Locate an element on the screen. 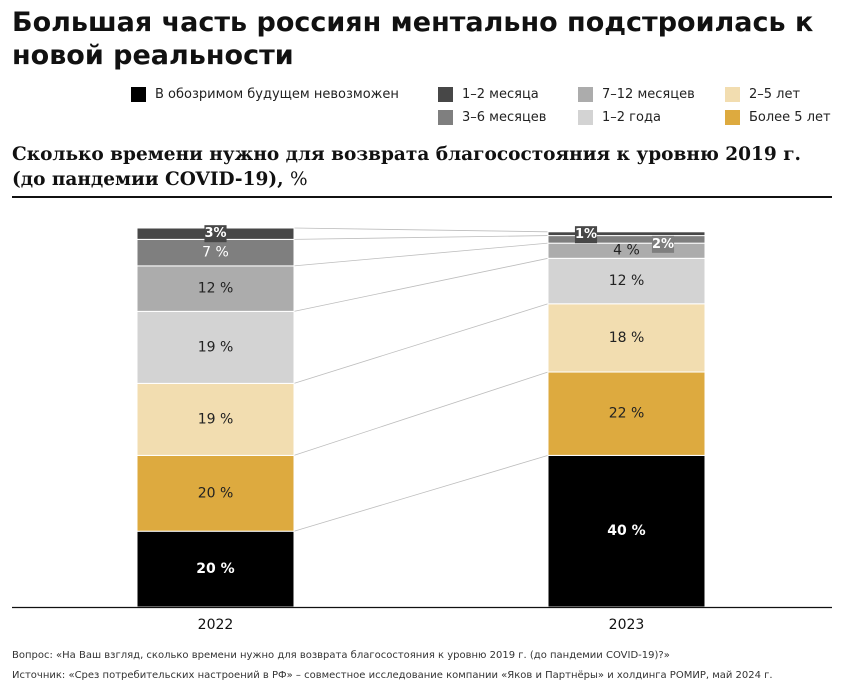  legend-label-1-2-months: 1–2 месяца is located at coordinates (500, 94).